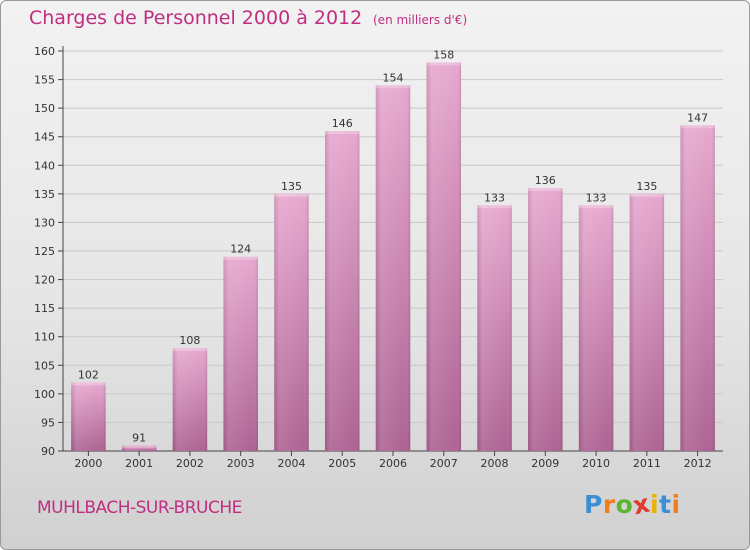  What do you see at coordinates (88, 463) in the screenshot?
I see `x-tick-label: 2000` at bounding box center [88, 463].